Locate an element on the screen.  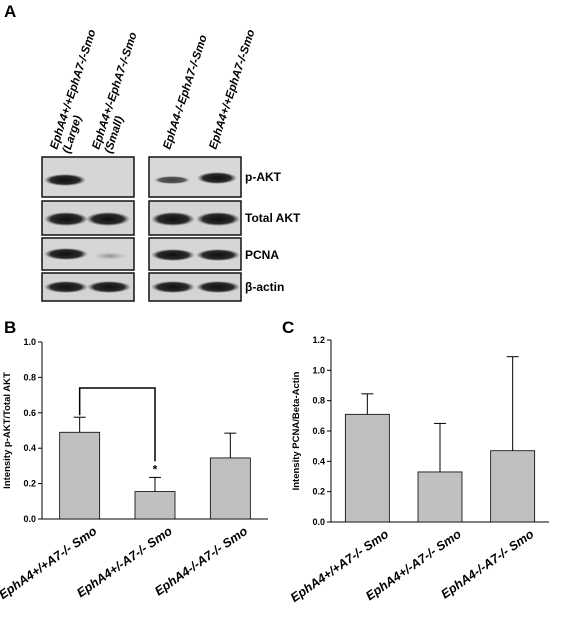
panel-label-b: B is located at coordinates (10, 327).